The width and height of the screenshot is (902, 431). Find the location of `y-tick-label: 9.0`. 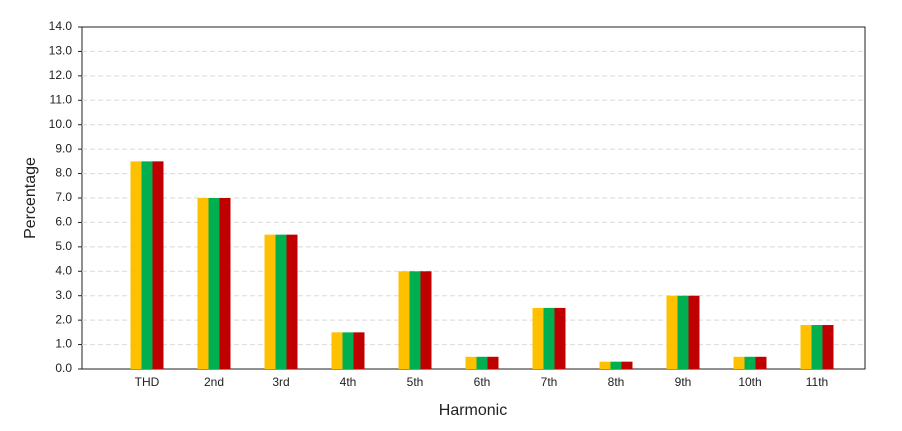

y-tick-label: 9.0 is located at coordinates (63, 148).